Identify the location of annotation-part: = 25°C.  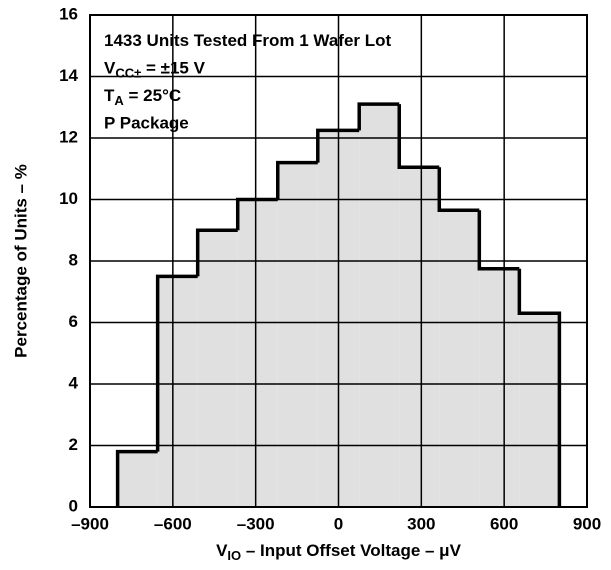
(152, 95).